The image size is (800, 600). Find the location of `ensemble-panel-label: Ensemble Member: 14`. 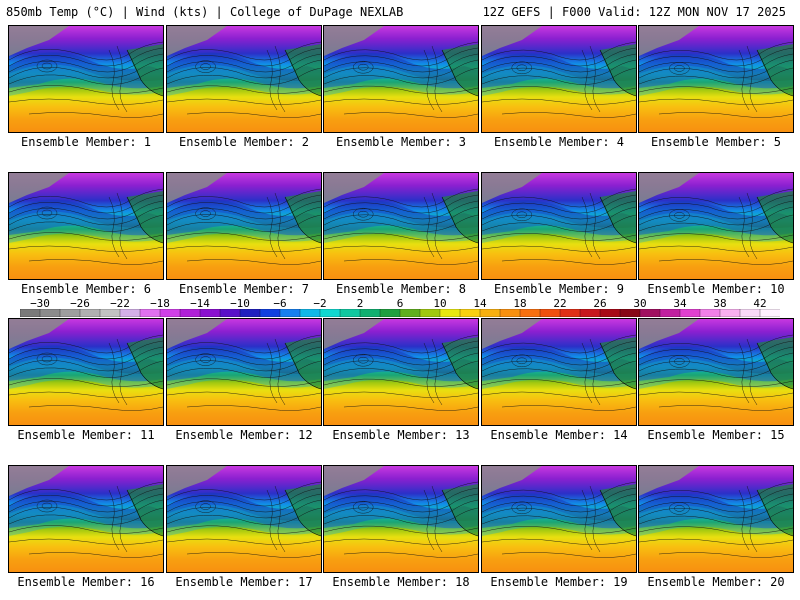

ensemble-panel-label: Ensemble Member: 14 is located at coordinates (559, 435).